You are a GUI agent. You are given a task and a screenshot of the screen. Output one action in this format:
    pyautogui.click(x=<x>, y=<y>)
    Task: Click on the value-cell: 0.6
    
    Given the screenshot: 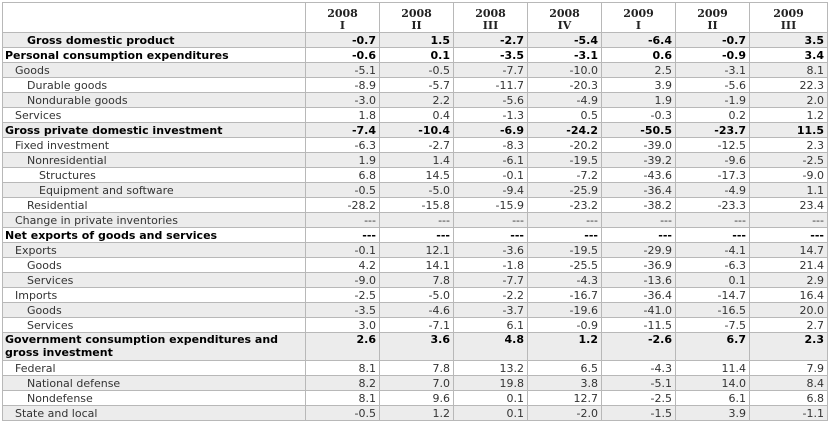 What is the action you would take?
    pyautogui.click(x=638, y=55)
    